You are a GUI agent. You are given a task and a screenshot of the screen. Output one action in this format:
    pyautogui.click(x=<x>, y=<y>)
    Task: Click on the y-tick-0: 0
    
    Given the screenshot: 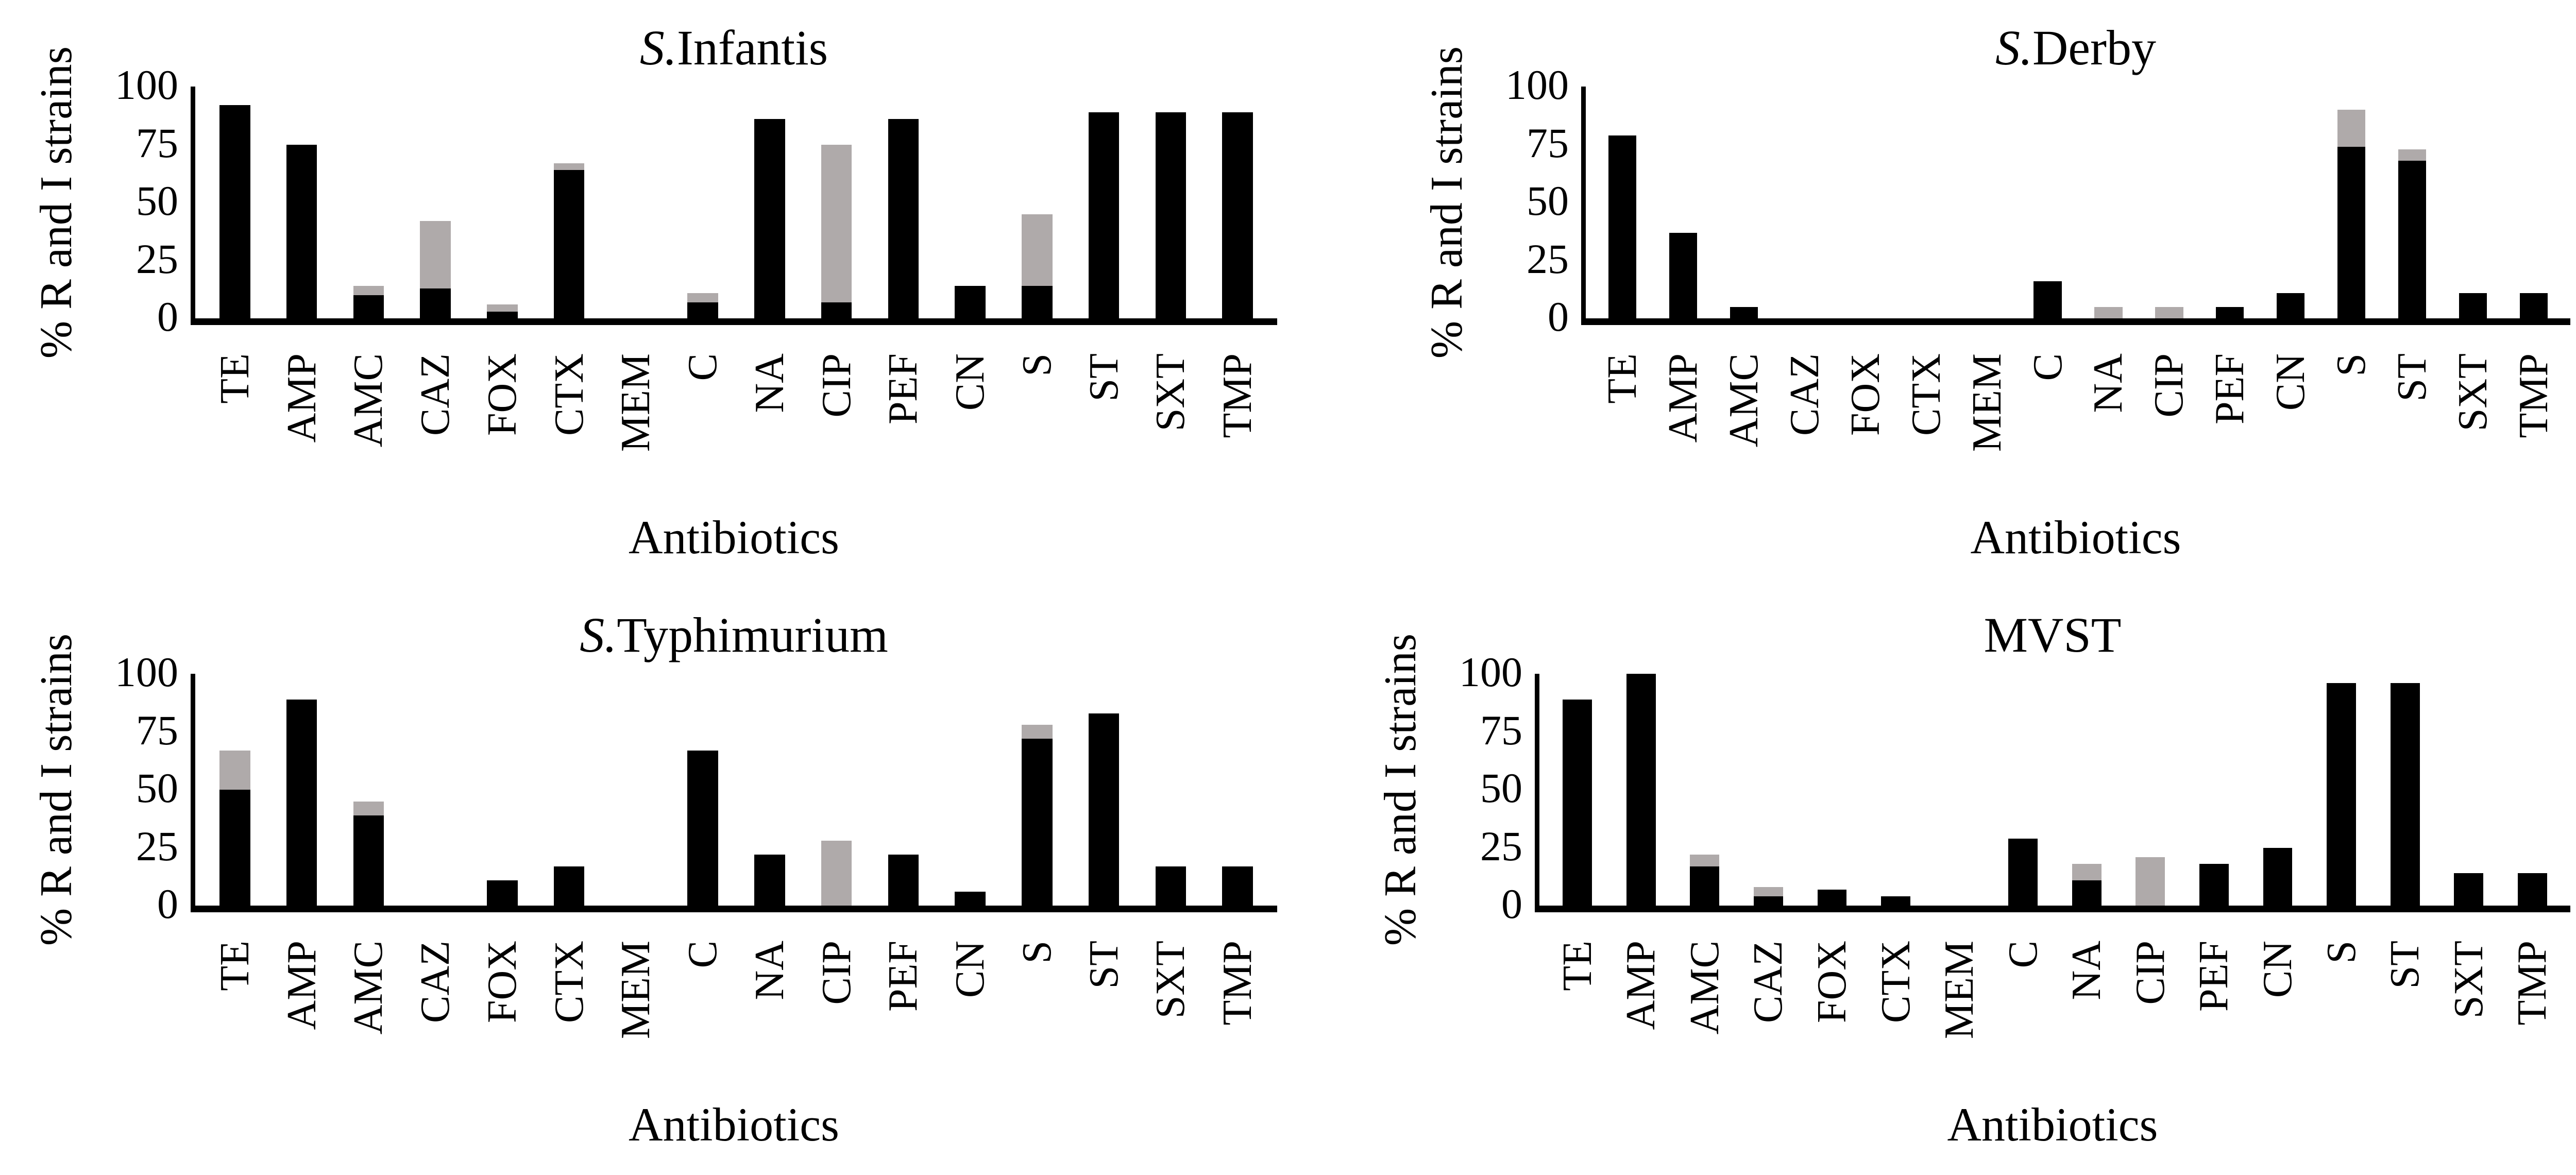 What is the action you would take?
    pyautogui.click(x=1511, y=903)
    